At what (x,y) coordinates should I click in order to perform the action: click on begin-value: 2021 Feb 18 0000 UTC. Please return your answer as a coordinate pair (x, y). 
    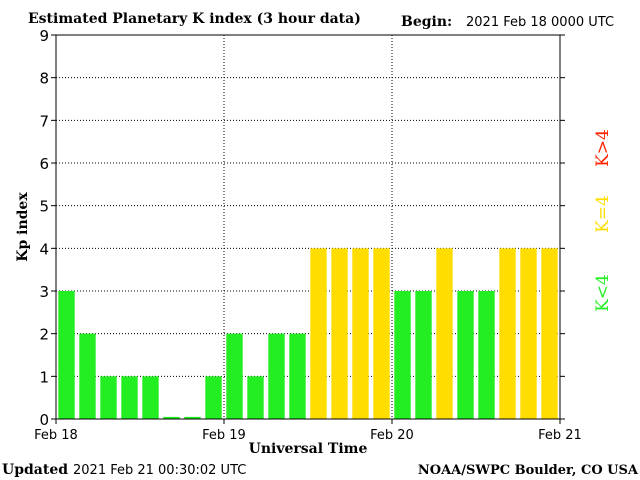
    Looking at the image, I should click on (540, 22).